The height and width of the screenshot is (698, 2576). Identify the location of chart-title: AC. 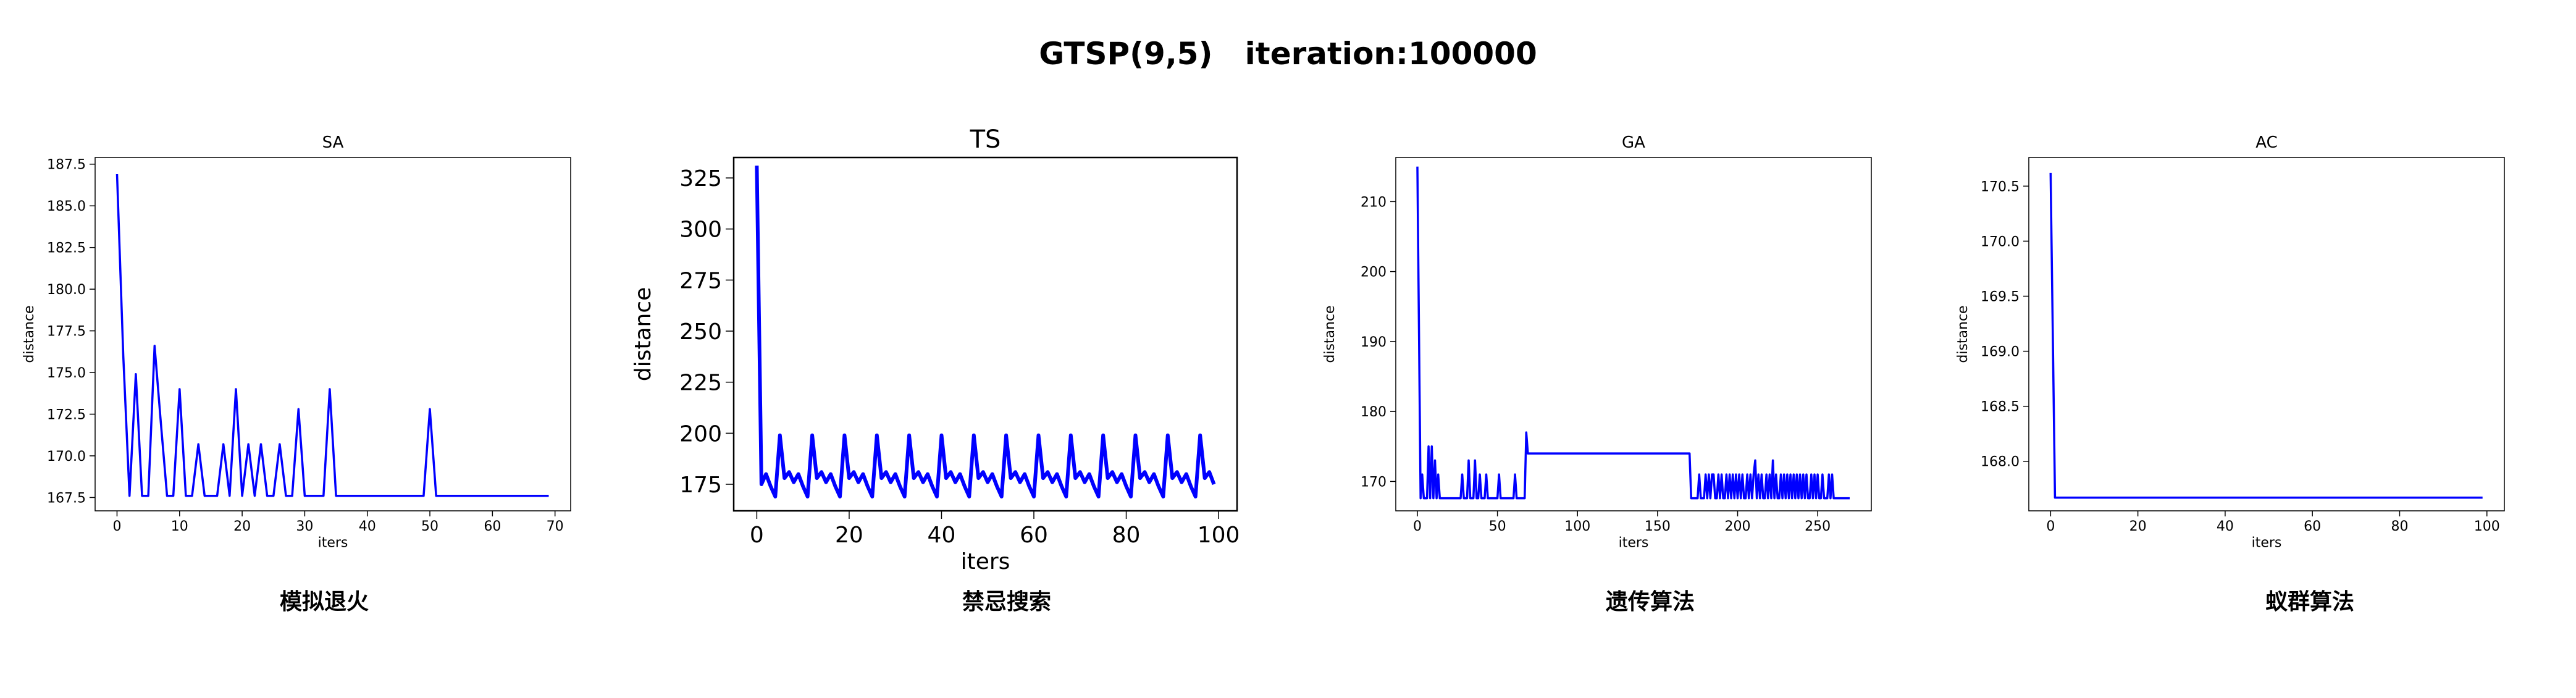
(2266, 142).